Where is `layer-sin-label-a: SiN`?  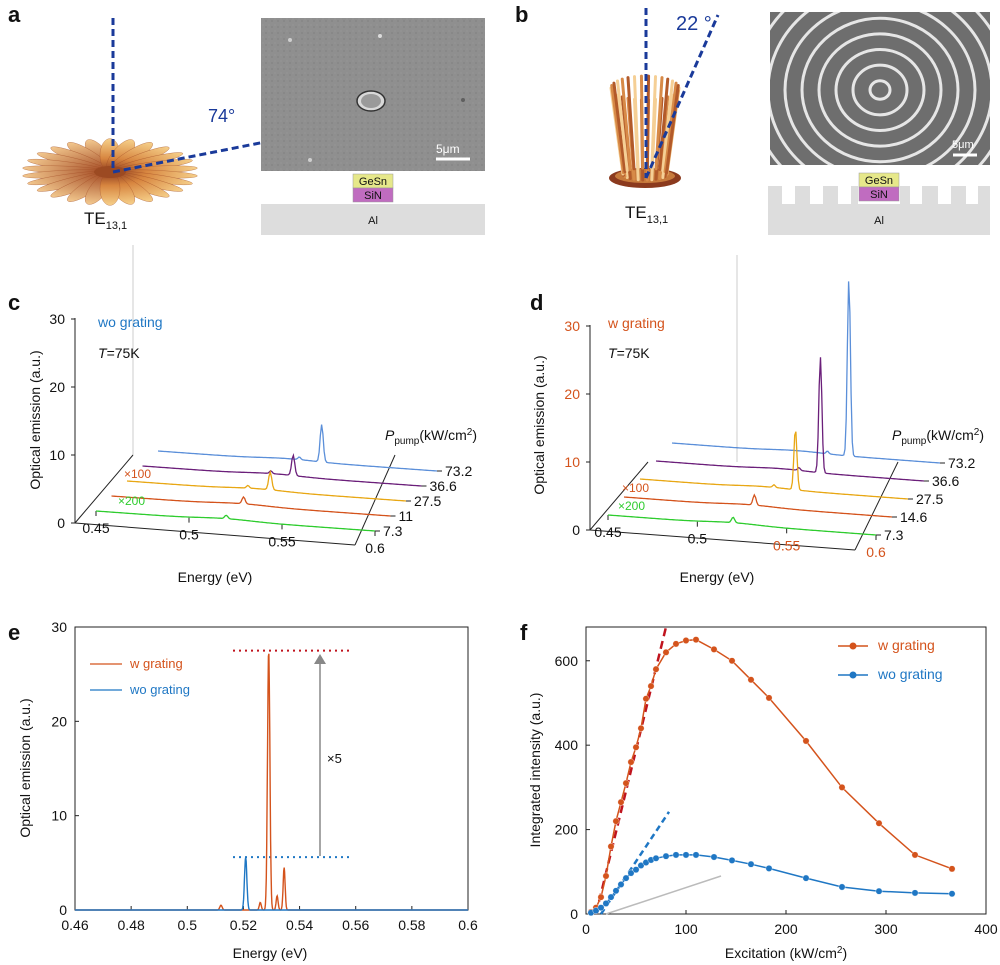
layer-sin-label-a: SiN is located at coordinates (373, 196).